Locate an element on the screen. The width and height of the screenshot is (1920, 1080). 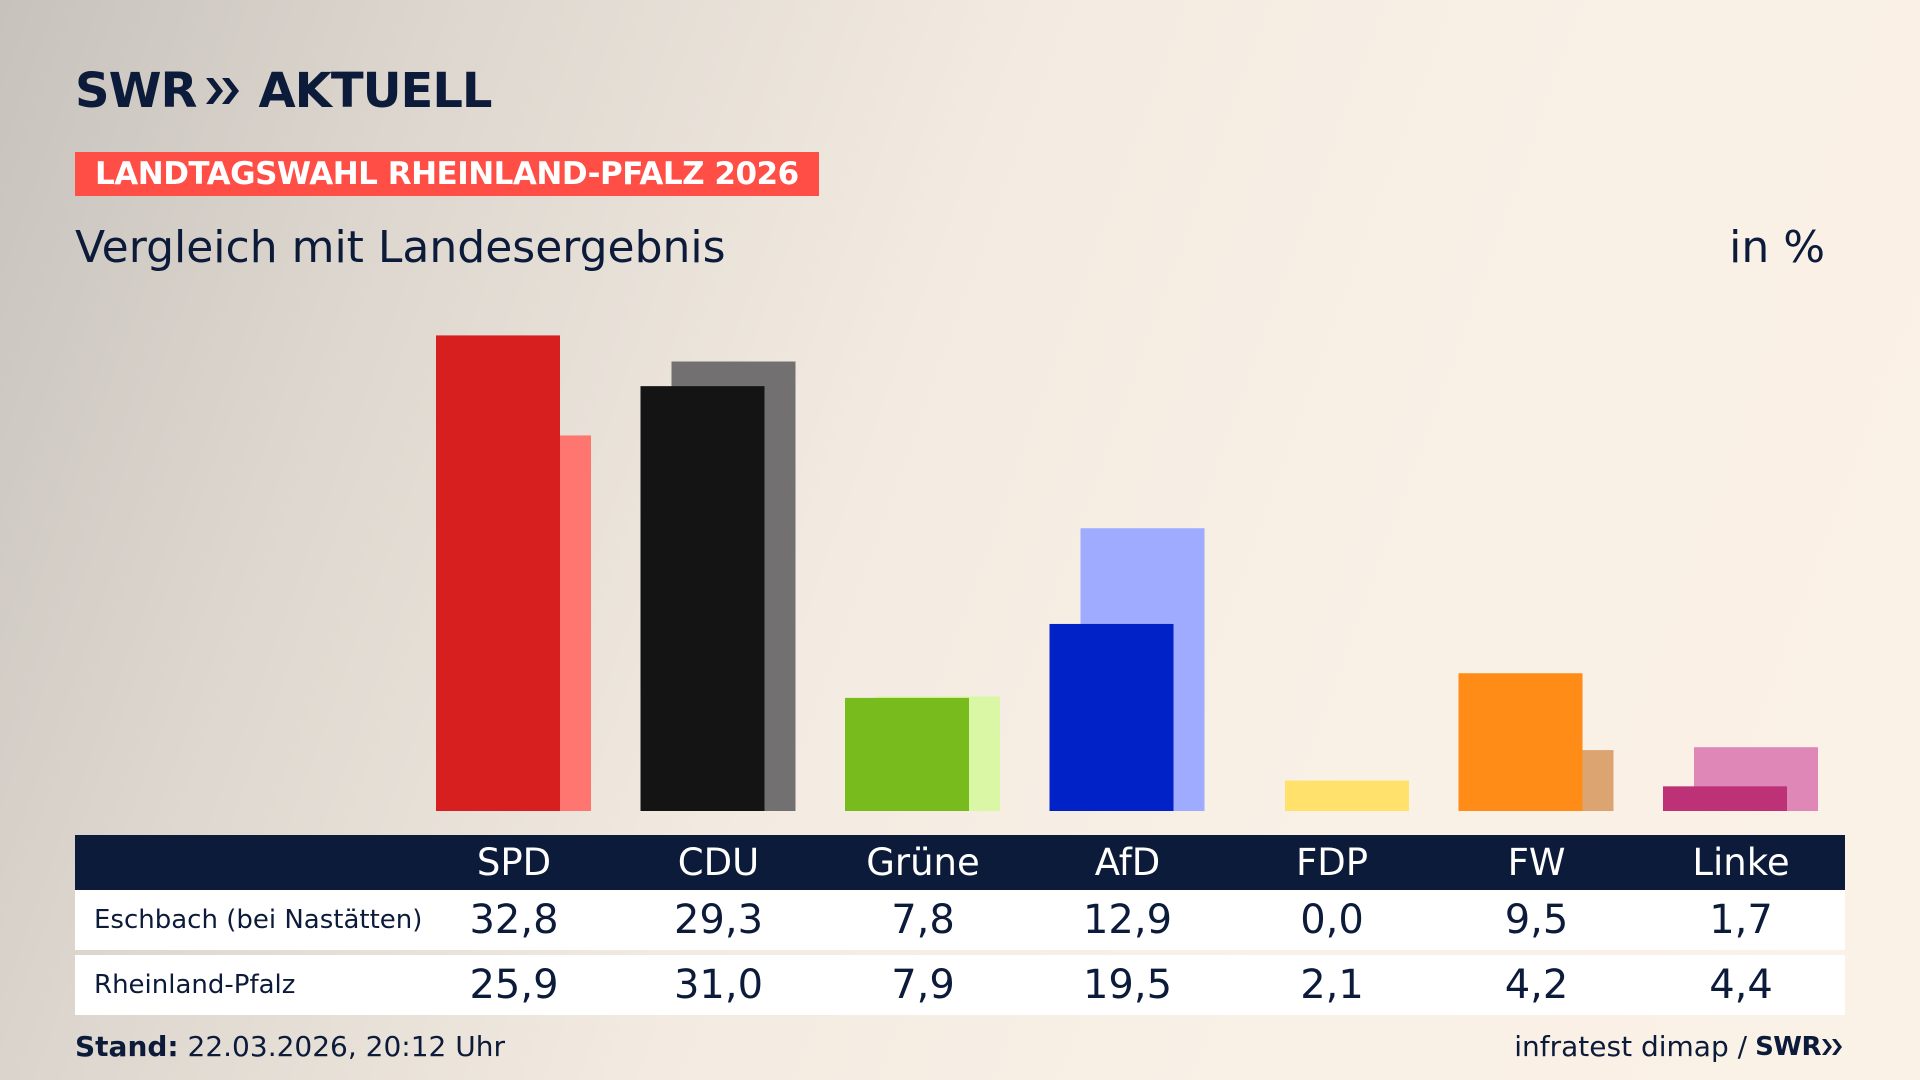
header-fw: FW is located at coordinates (1536, 862).